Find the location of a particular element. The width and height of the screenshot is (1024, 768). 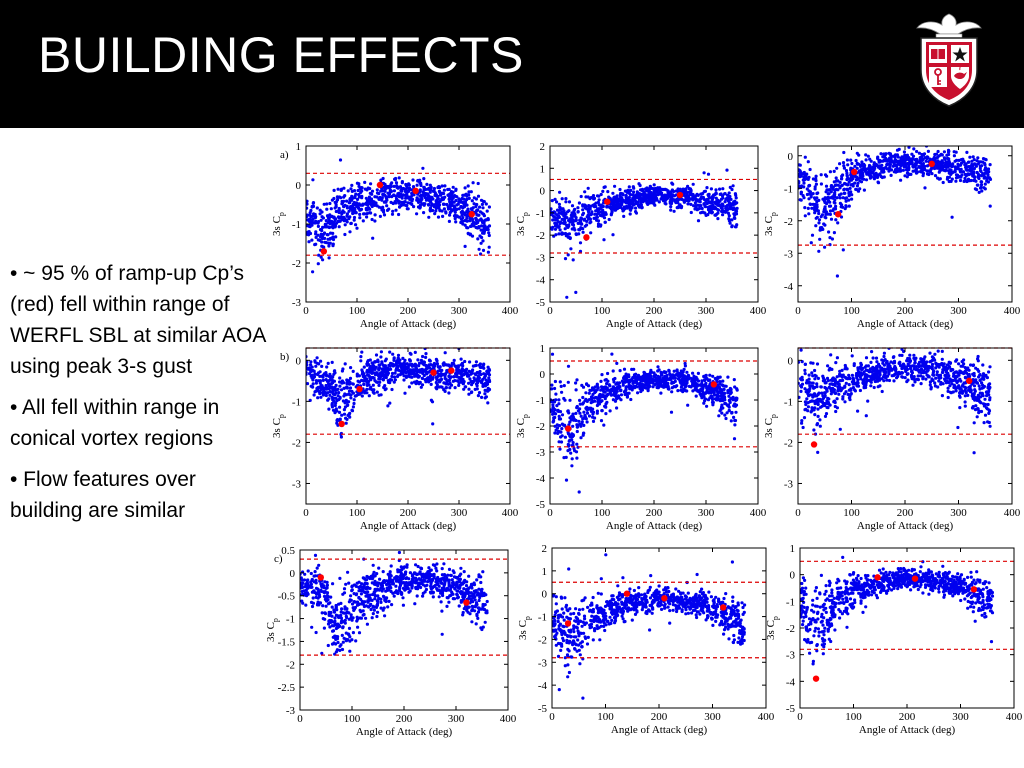

panel-label: b) is located at coordinates (285, 357).